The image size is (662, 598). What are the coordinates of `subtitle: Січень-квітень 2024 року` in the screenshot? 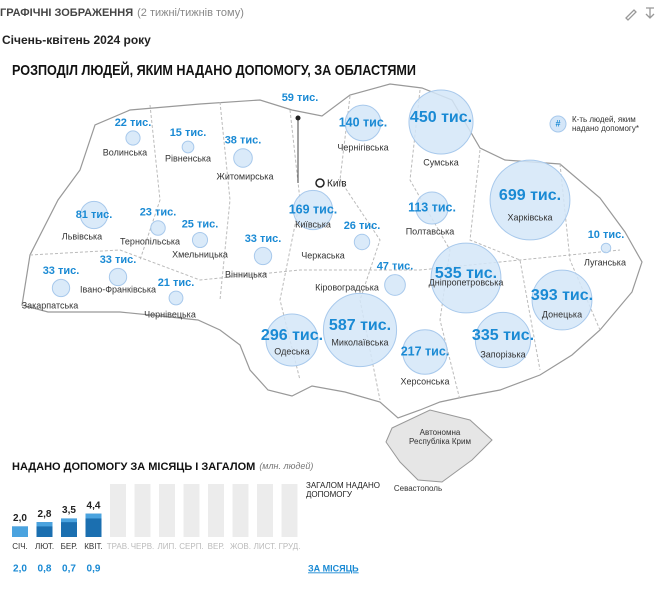 It's located at (76, 40).